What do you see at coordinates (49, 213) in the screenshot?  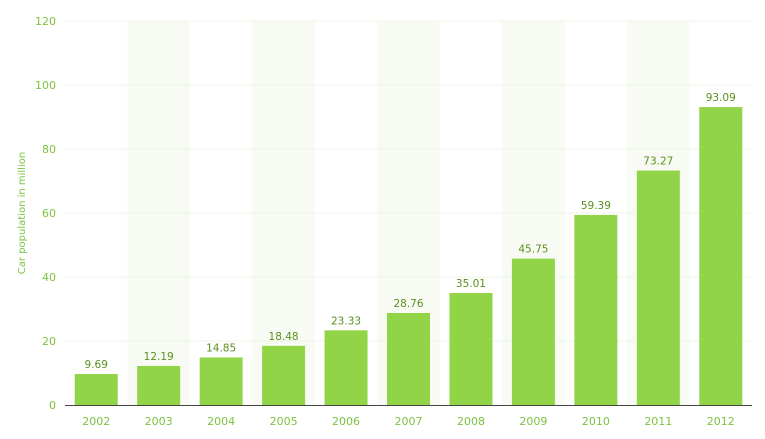 I see `y-tick-label: 60` at bounding box center [49, 213].